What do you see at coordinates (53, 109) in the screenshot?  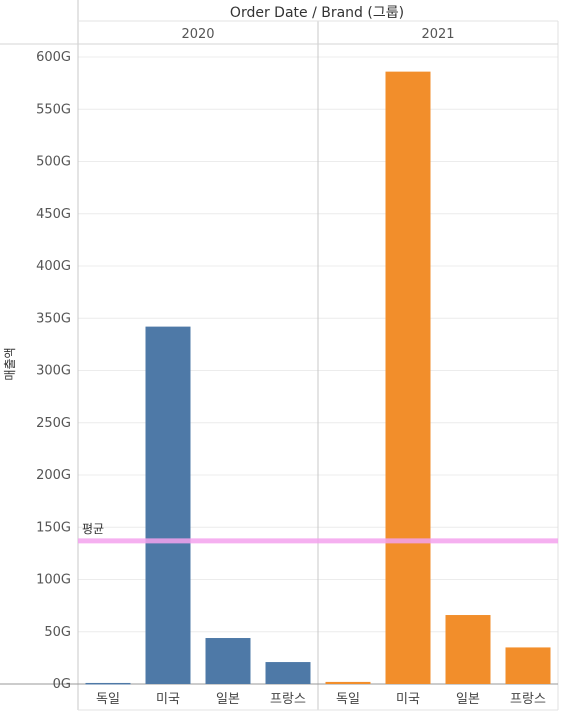 I see `y-tick-label: 550G` at bounding box center [53, 109].